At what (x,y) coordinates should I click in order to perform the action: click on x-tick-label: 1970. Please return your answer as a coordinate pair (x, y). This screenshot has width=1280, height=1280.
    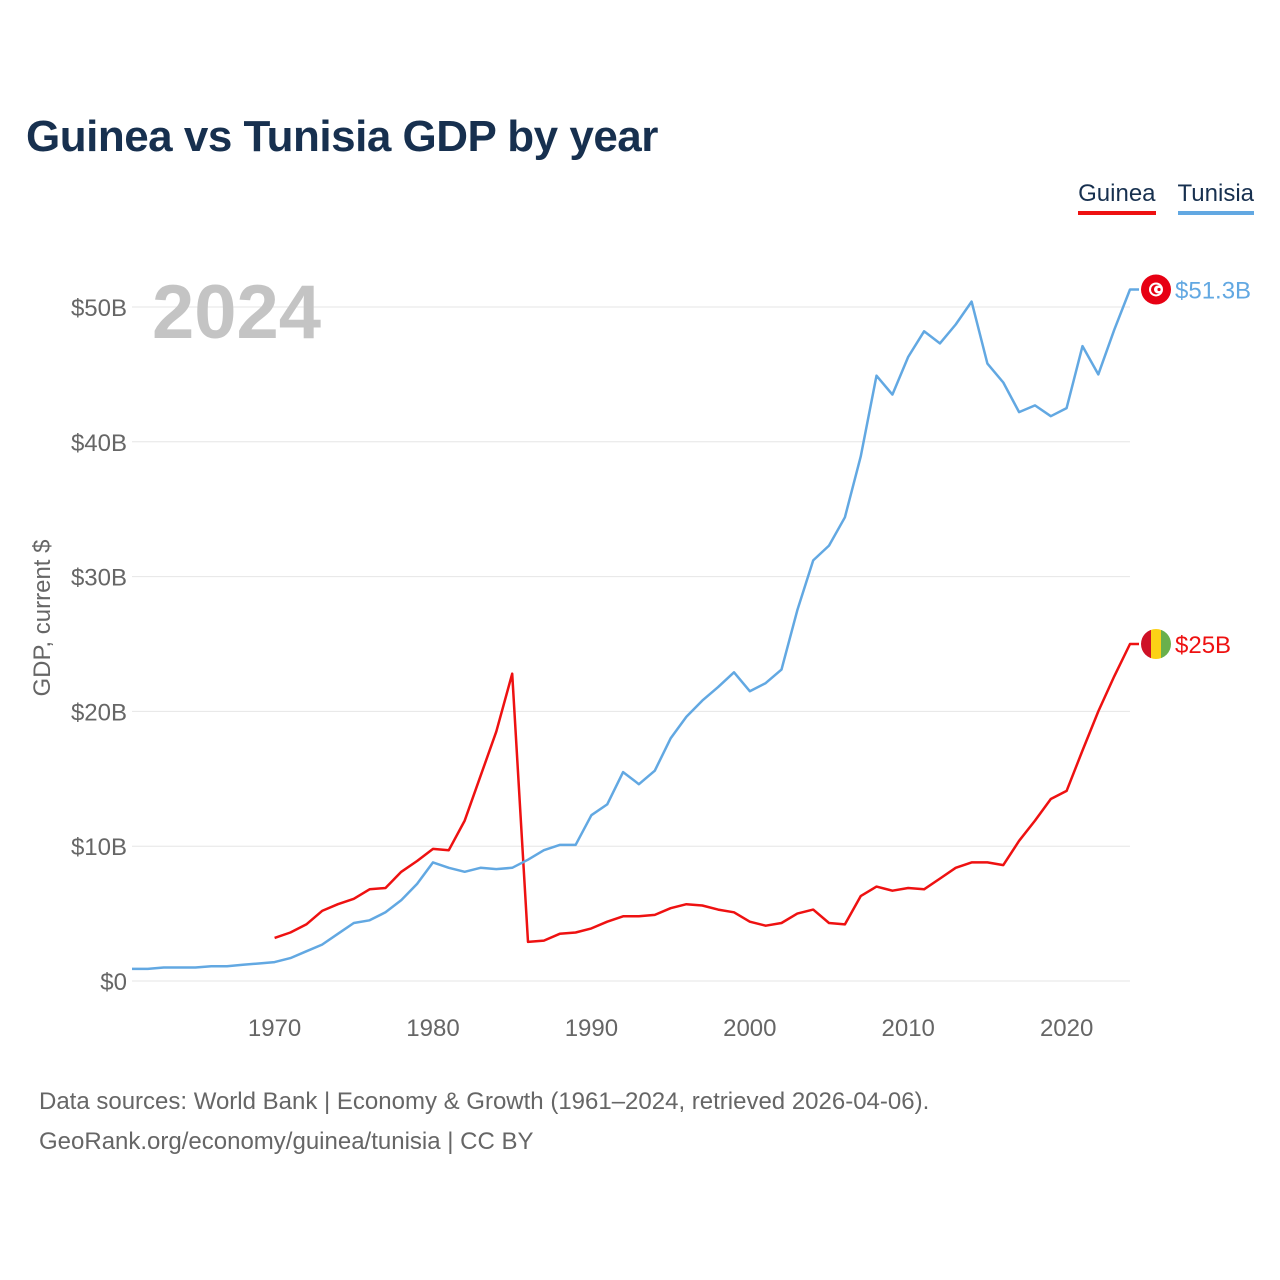
    Looking at the image, I should click on (274, 1028).